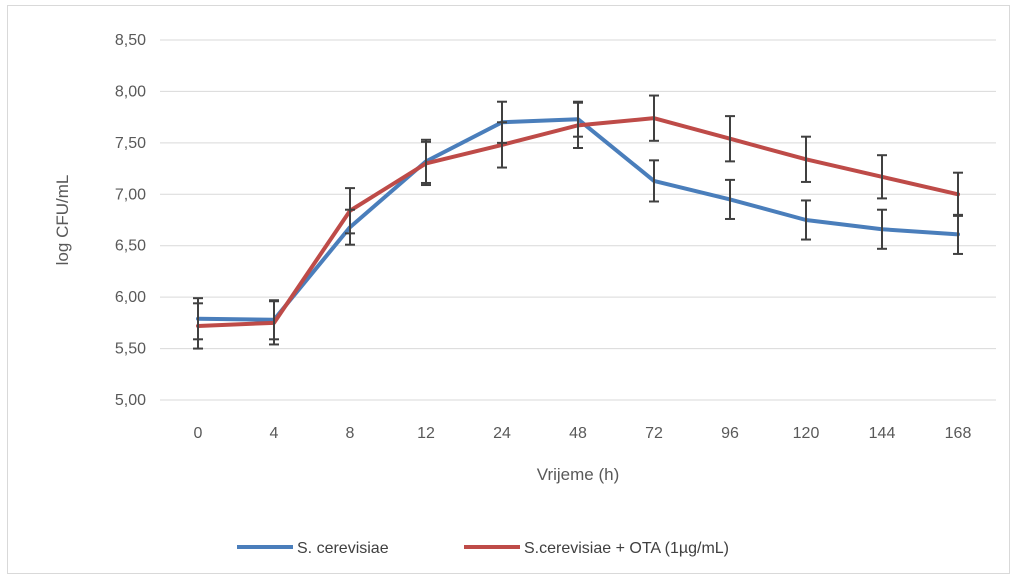 The height and width of the screenshot is (579, 1016). What do you see at coordinates (578, 474) in the screenshot?
I see `x-axis-title: Vrijeme (h)` at bounding box center [578, 474].